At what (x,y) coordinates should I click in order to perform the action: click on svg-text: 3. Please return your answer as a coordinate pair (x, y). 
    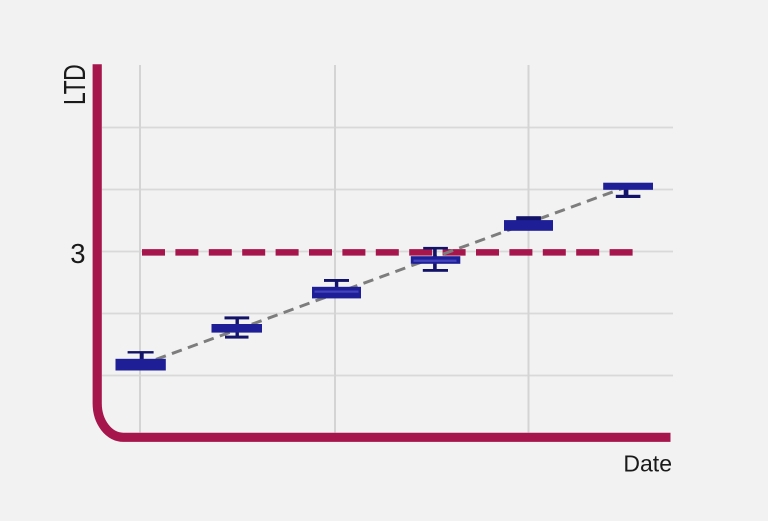
    Looking at the image, I should click on (77, 253).